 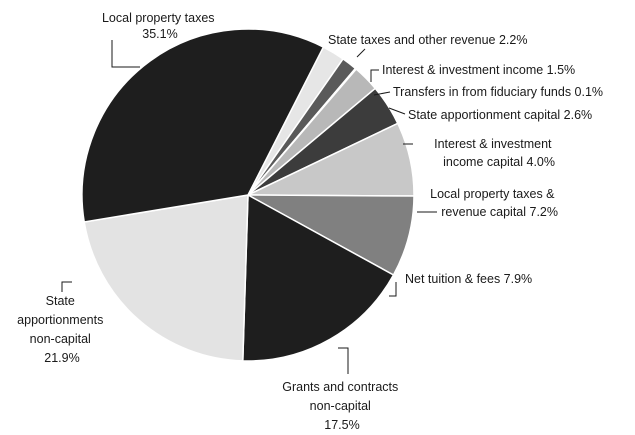 I want to click on label-line: Interest & investment income 1.5%, so click(x=478, y=70).